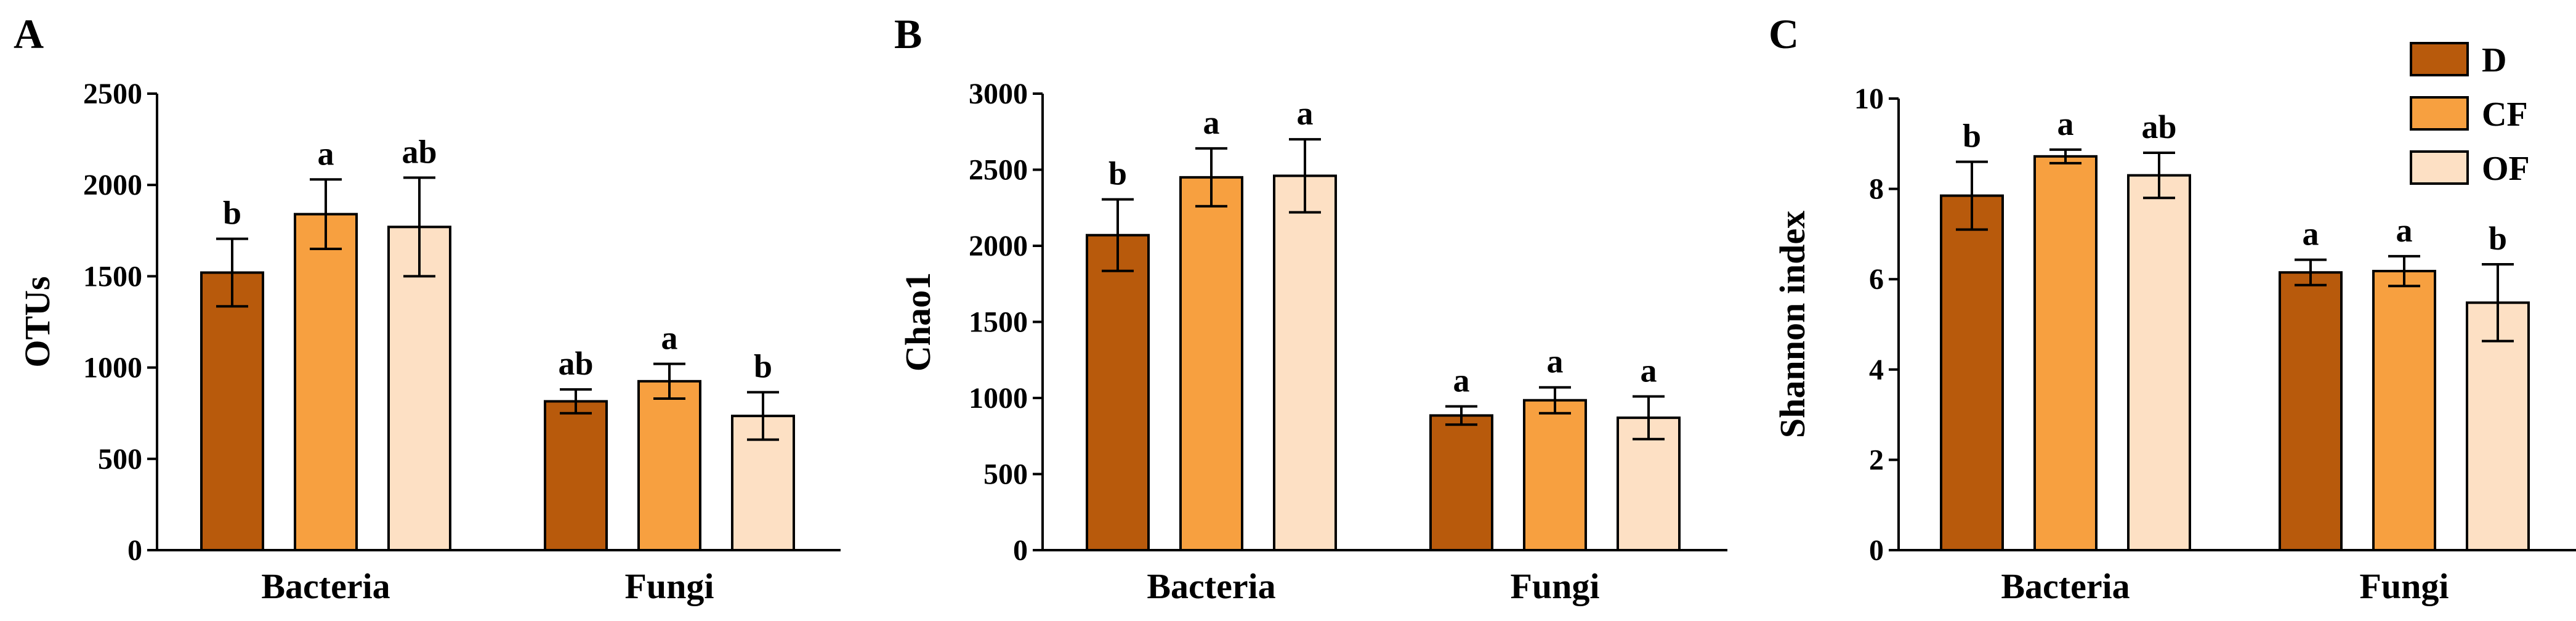  What do you see at coordinates (1792, 325) in the screenshot?
I see `y-axis-label: Shannon index` at bounding box center [1792, 325].